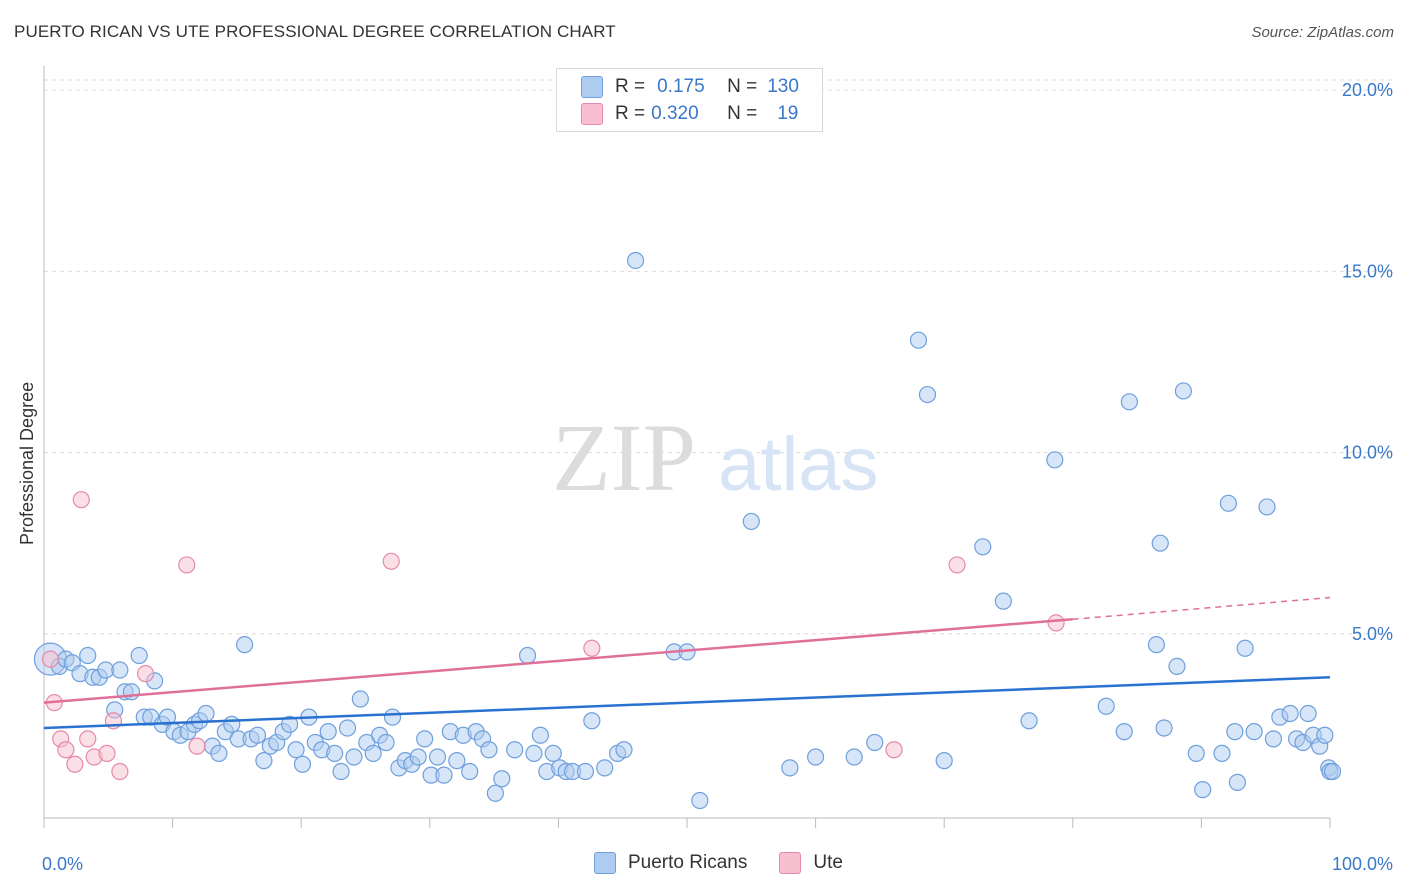 This screenshot has width=1406, height=892. Describe the element at coordinates (811, 863) in the screenshot. I see `series-legend-ute: Ute` at that location.